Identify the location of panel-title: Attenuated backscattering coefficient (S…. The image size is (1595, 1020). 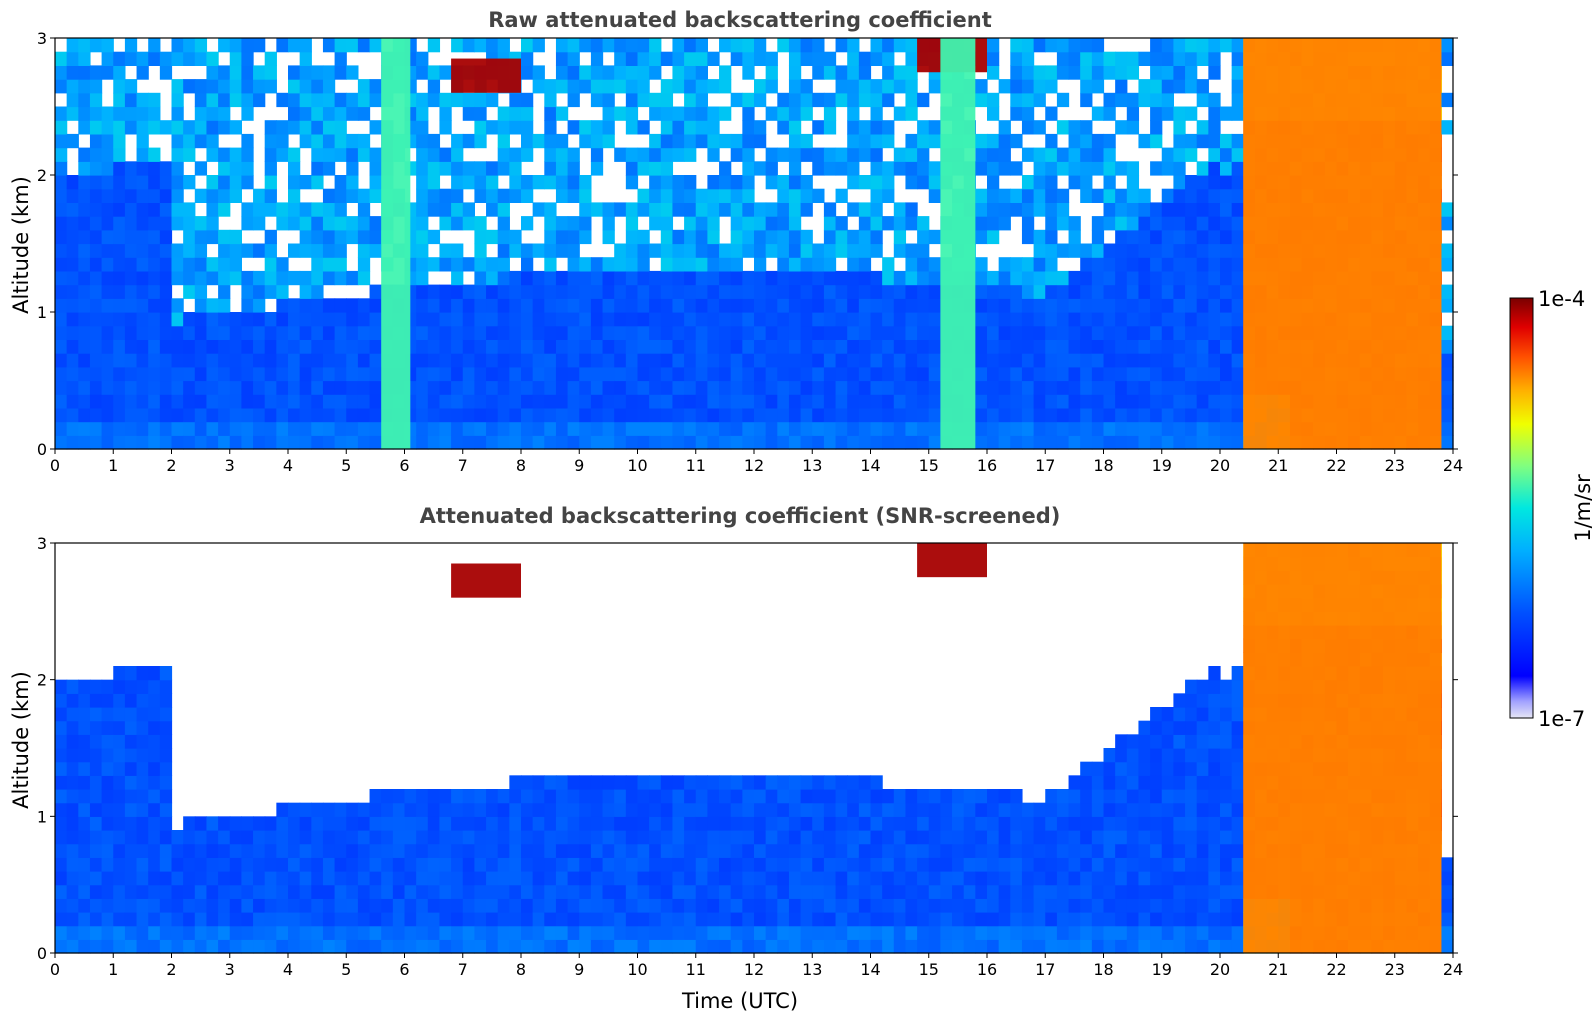
(740, 516).